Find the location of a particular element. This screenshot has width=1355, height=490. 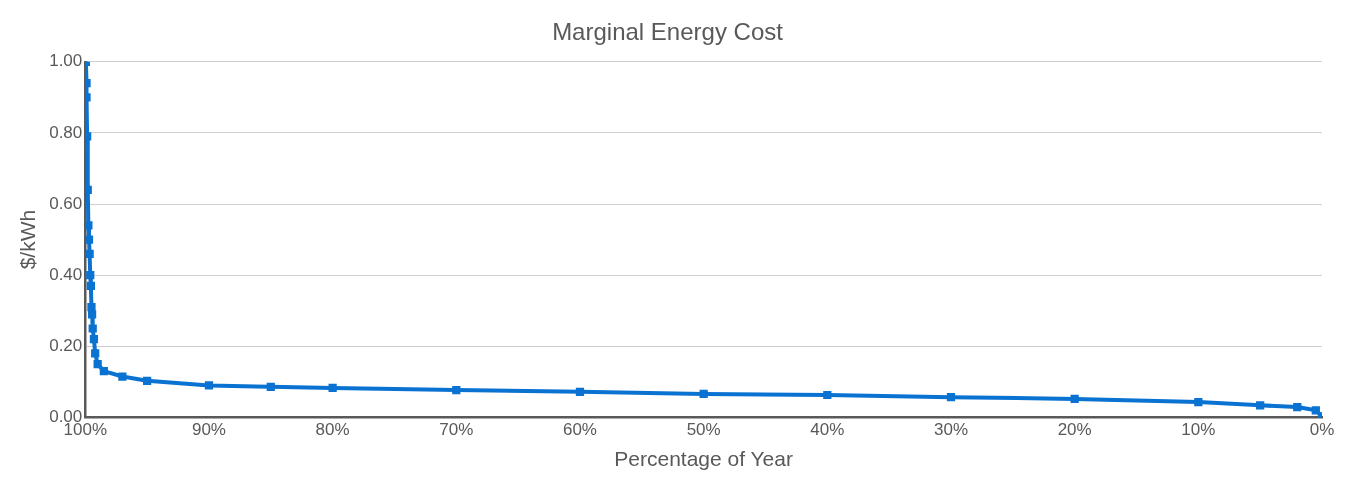

x-tick-label: 60% is located at coordinates (579, 430).